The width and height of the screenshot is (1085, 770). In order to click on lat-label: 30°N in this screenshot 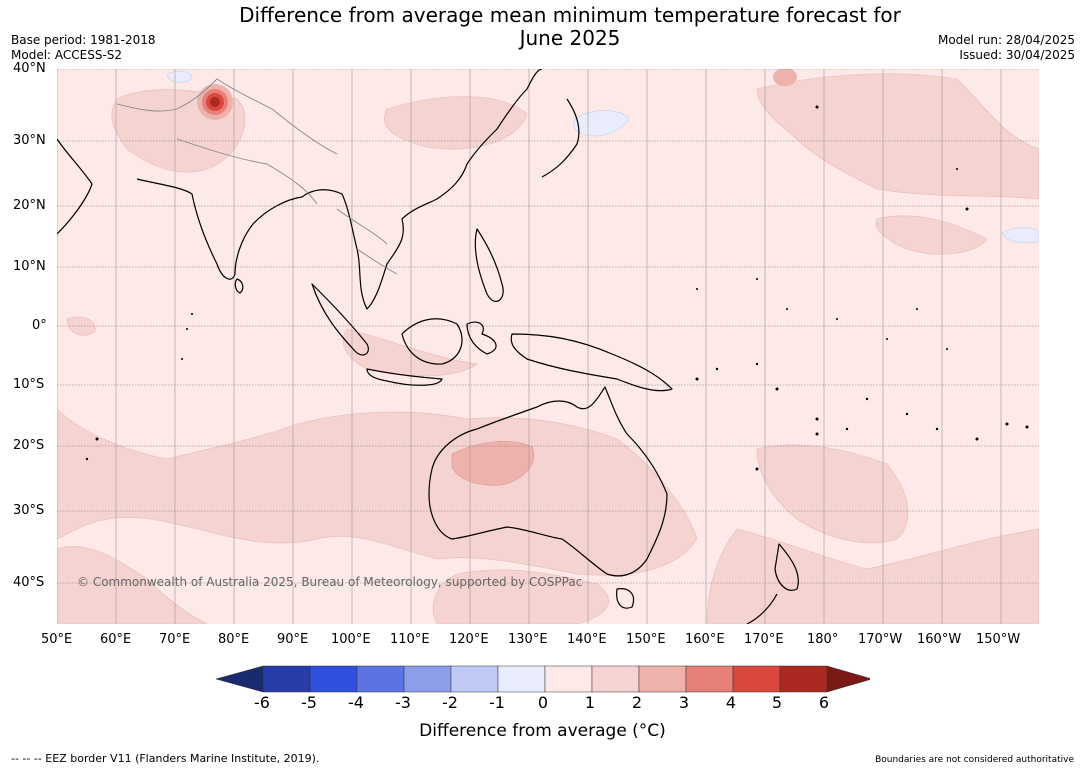, I will do `click(29, 140)`.